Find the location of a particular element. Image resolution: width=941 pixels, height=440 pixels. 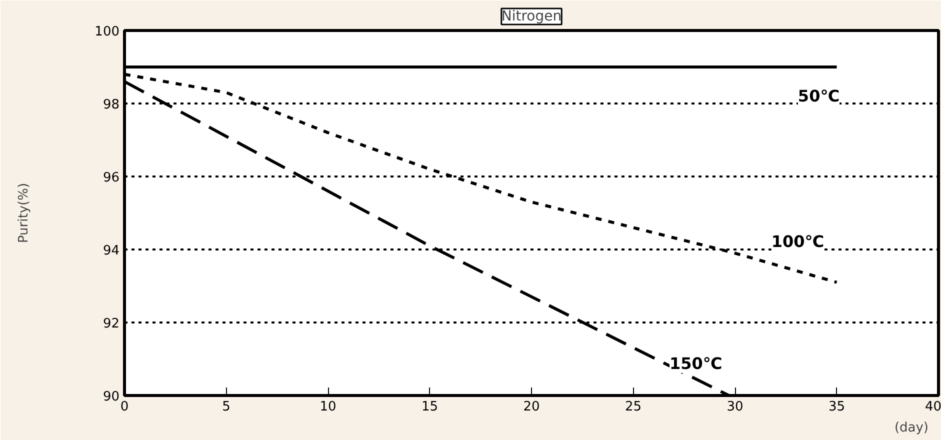

y-tick-label: 96 is located at coordinates (111, 178).